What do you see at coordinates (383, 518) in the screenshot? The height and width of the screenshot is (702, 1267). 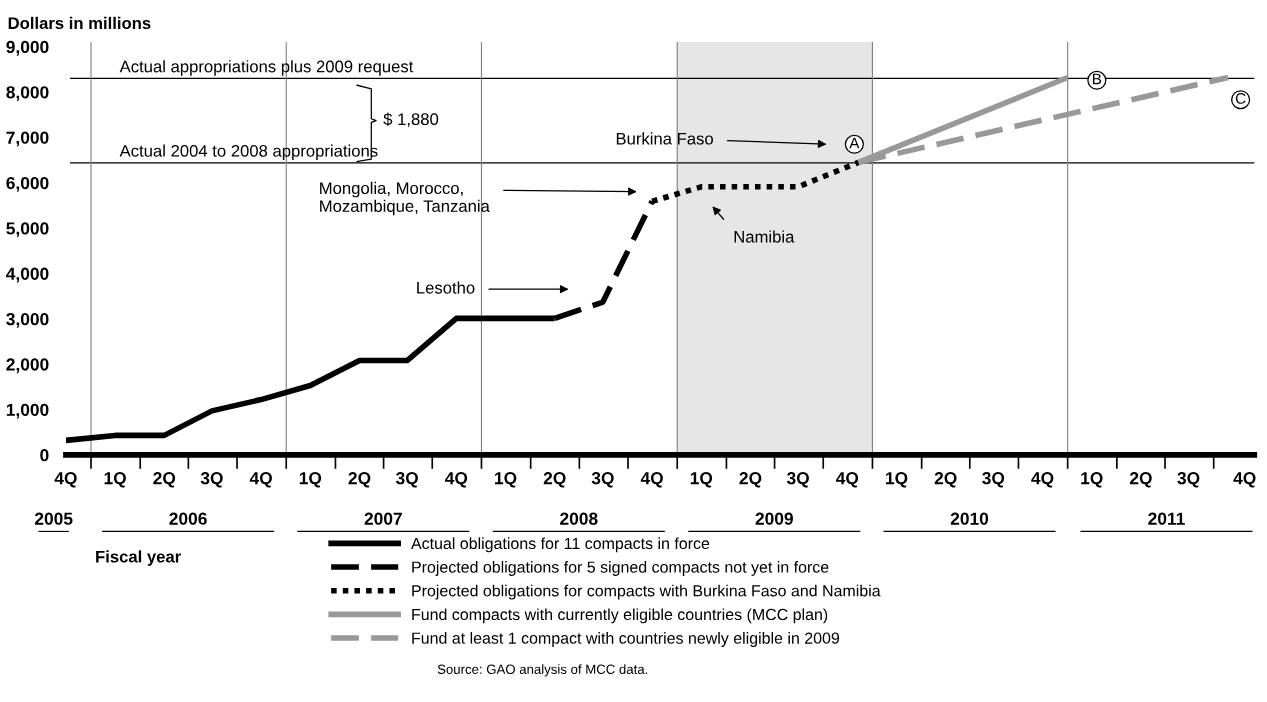 I see `text: 2007` at bounding box center [383, 518].